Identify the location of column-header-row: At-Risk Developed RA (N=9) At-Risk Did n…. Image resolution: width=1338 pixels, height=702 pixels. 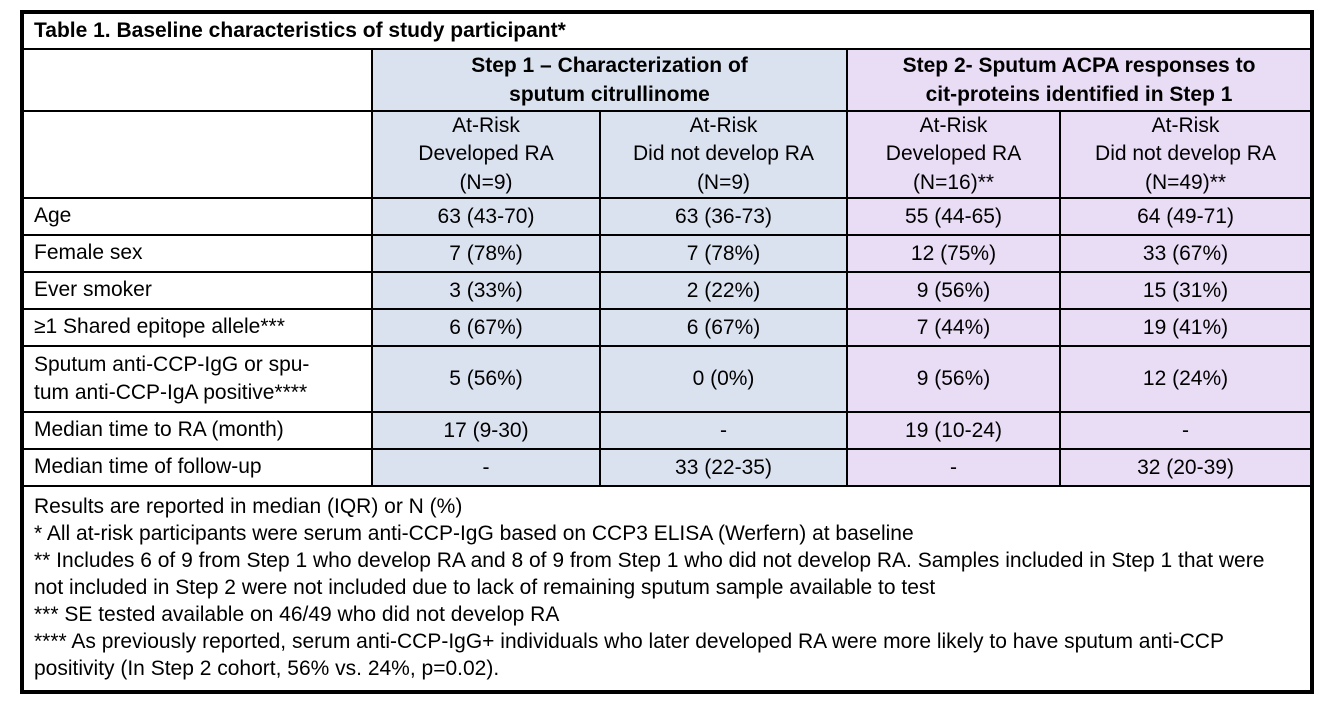
(667, 154).